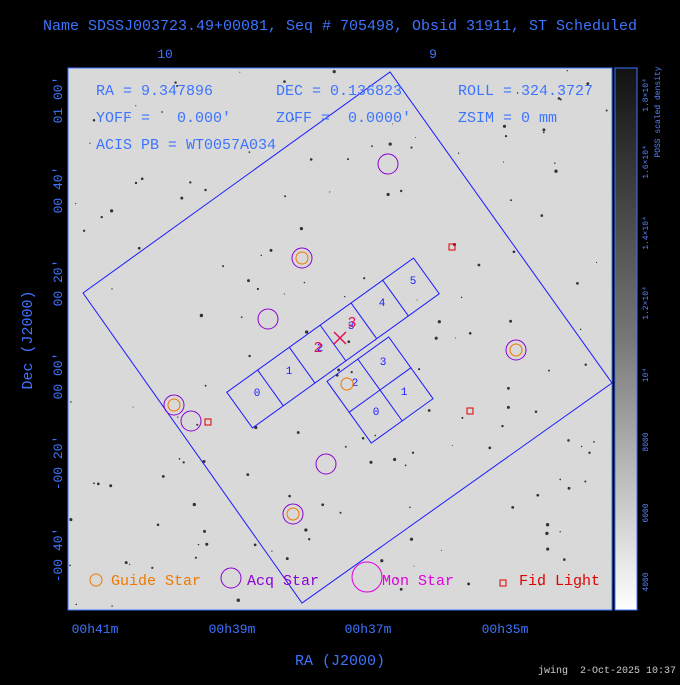  What do you see at coordinates (418, 581) in the screenshot?
I see `legend-label: Mon Star` at bounding box center [418, 581].